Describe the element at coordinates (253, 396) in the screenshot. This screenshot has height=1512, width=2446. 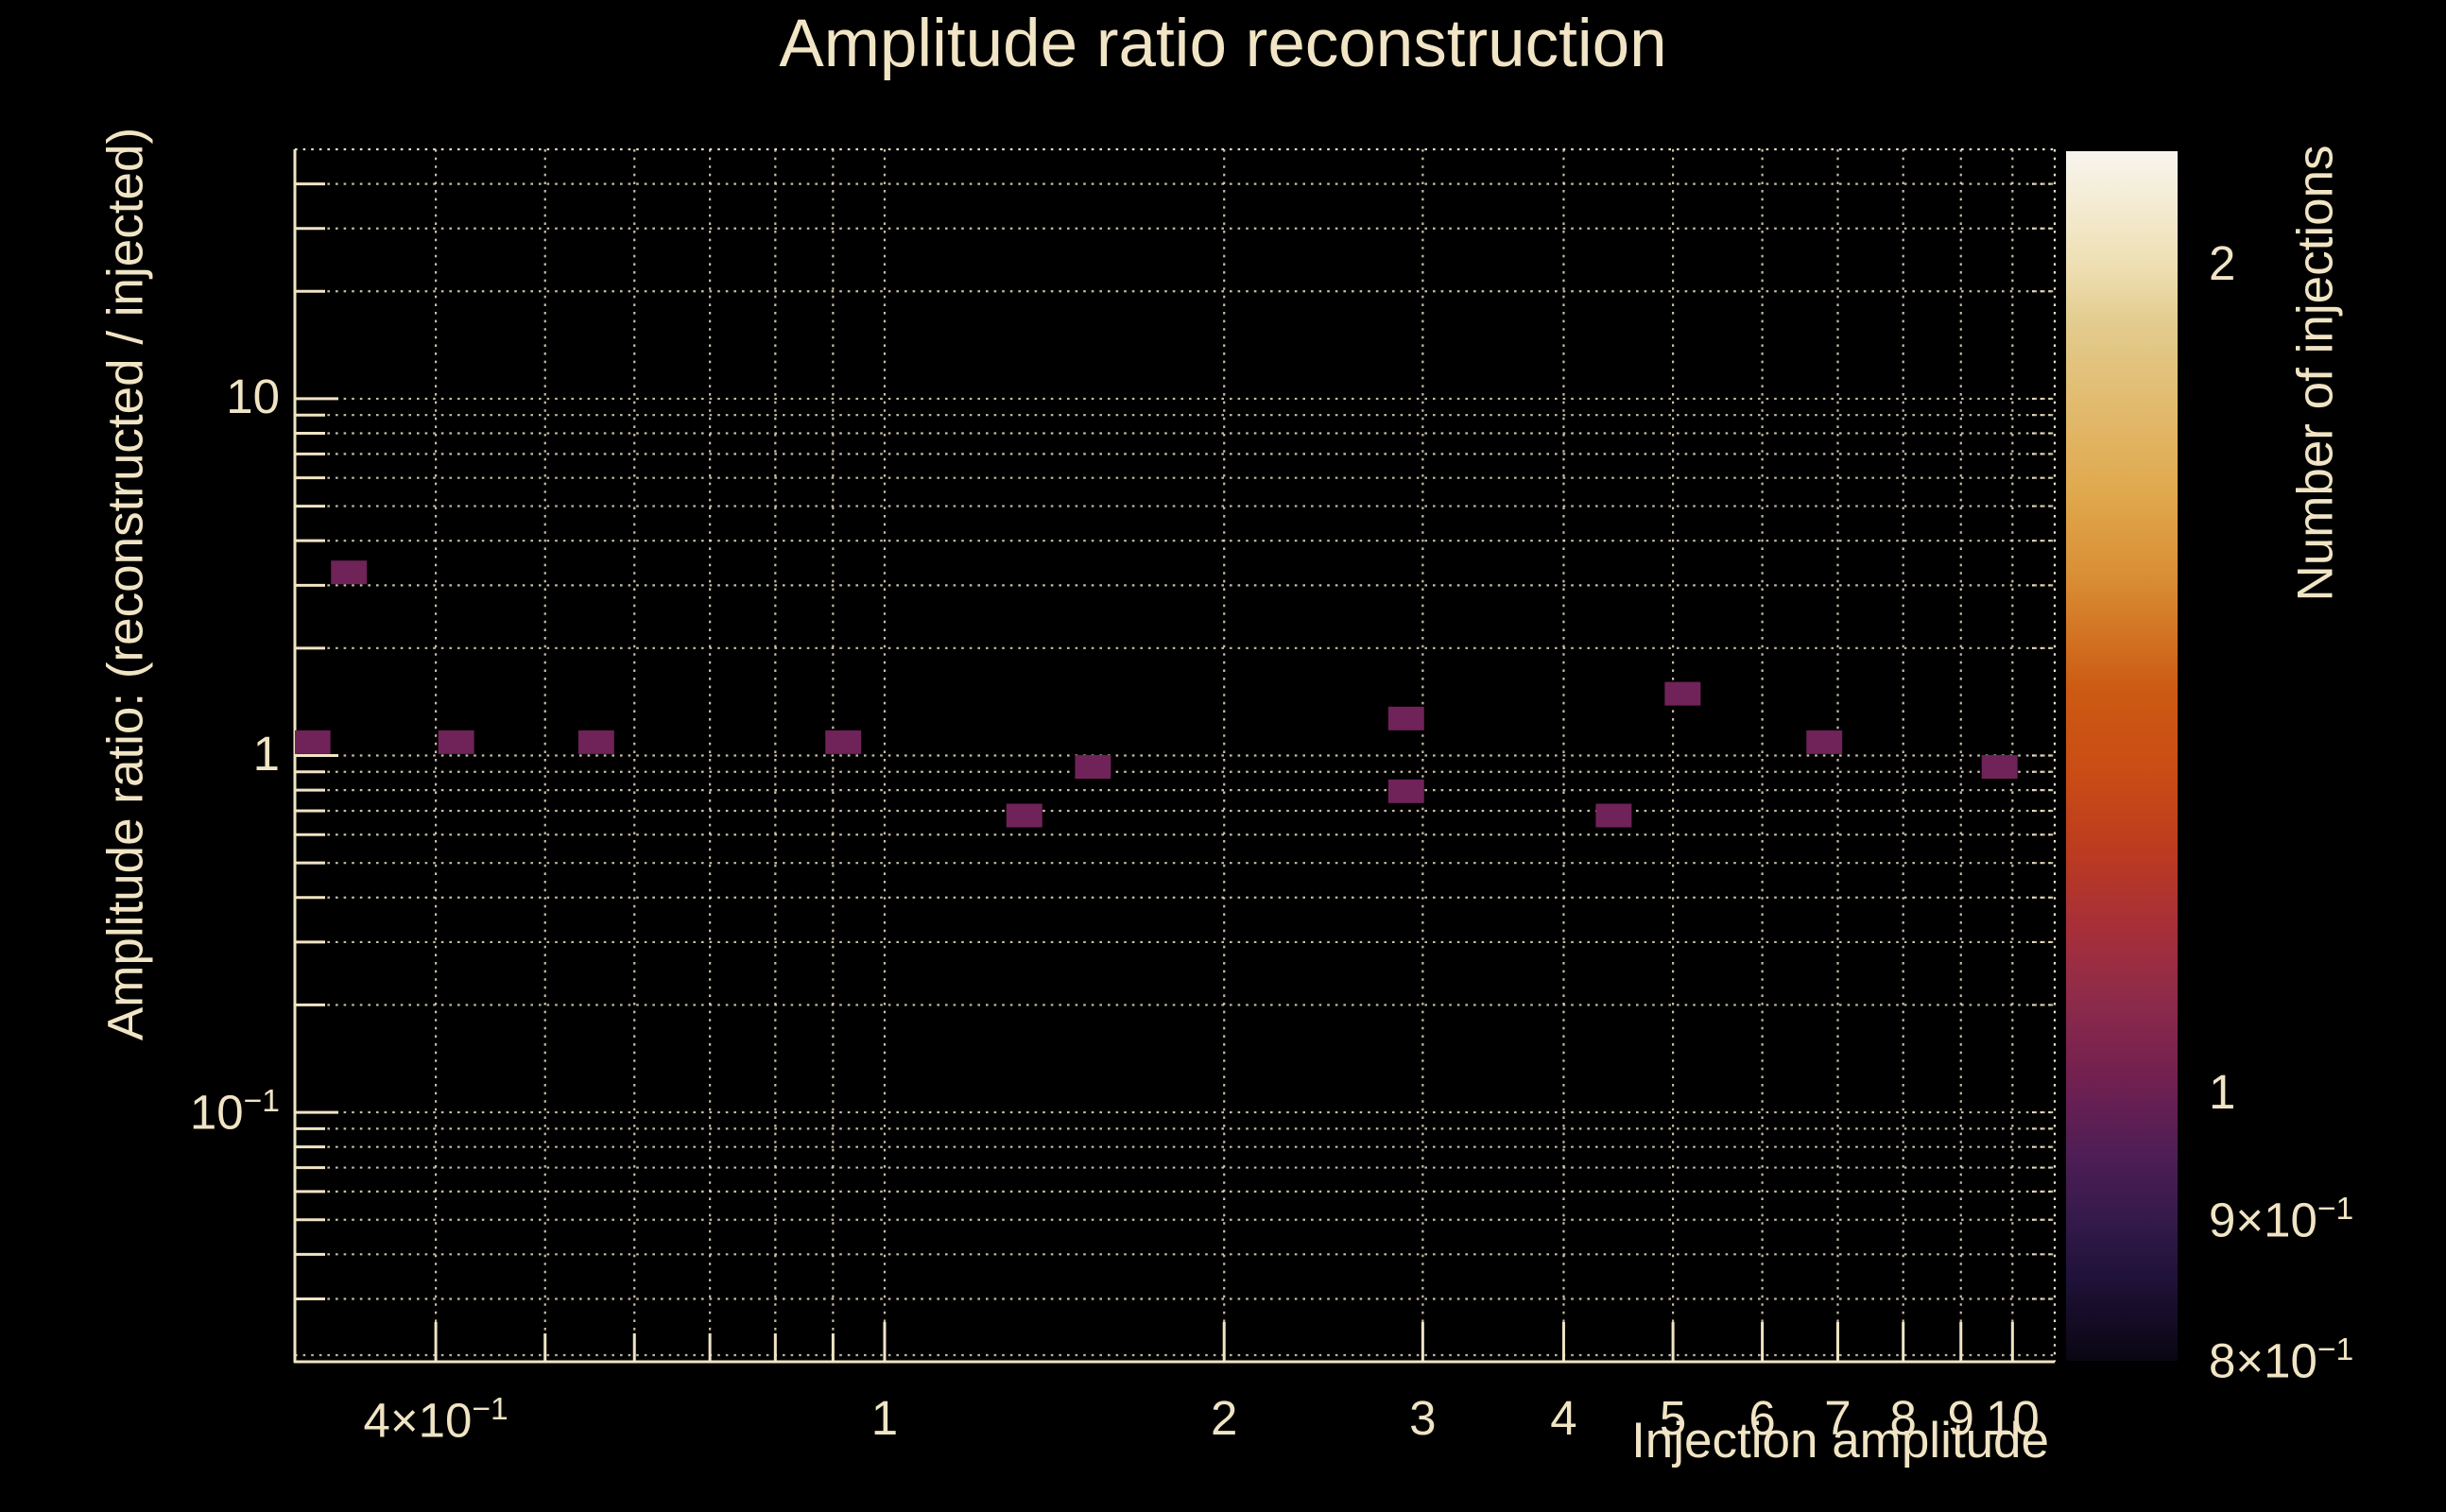
I see `y-tick-label: 10` at that location.